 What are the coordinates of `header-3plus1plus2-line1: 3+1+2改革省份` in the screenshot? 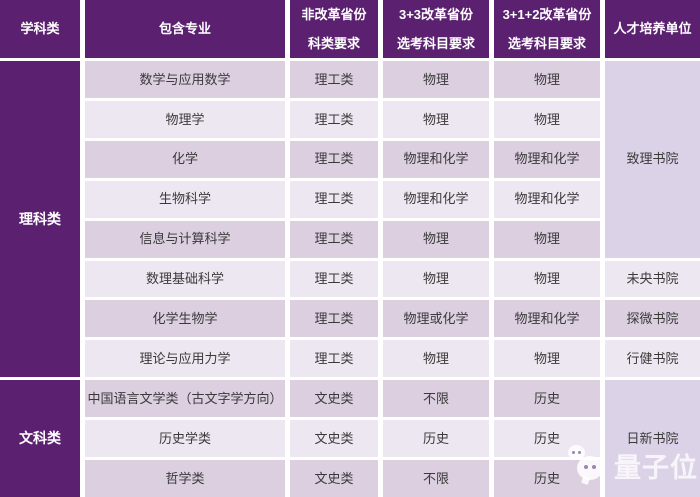 It's located at (547, 14).